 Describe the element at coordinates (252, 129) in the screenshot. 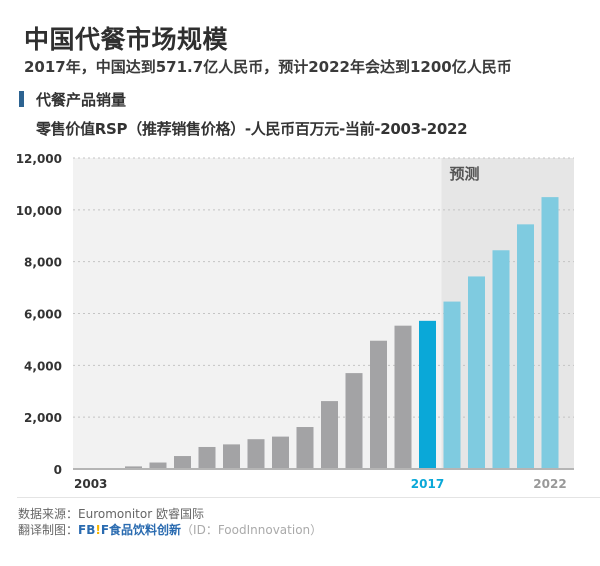

I see `chart-description: 零售价值RSP（推荐销售价格）-人民币百万元-当前-2003-2022` at that location.